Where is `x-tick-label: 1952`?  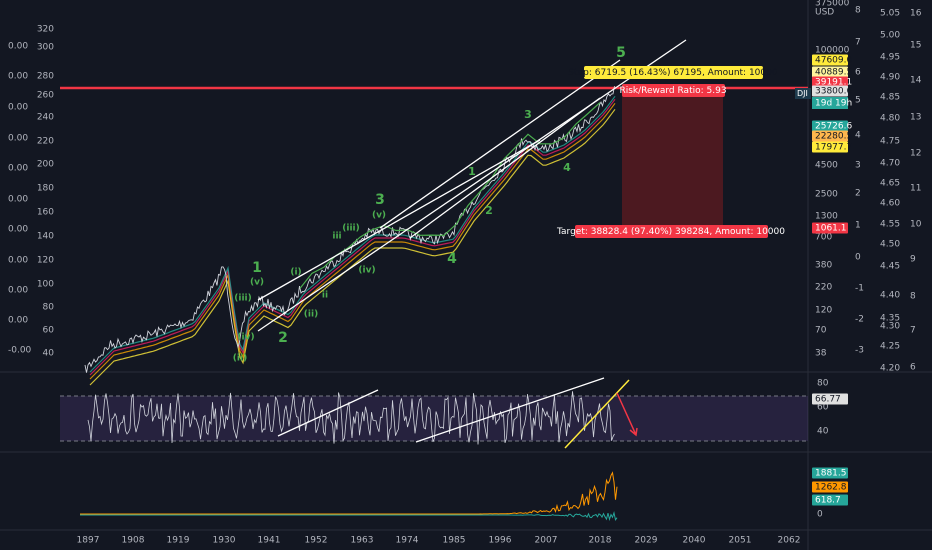 x-tick-label: 1952 is located at coordinates (316, 541).